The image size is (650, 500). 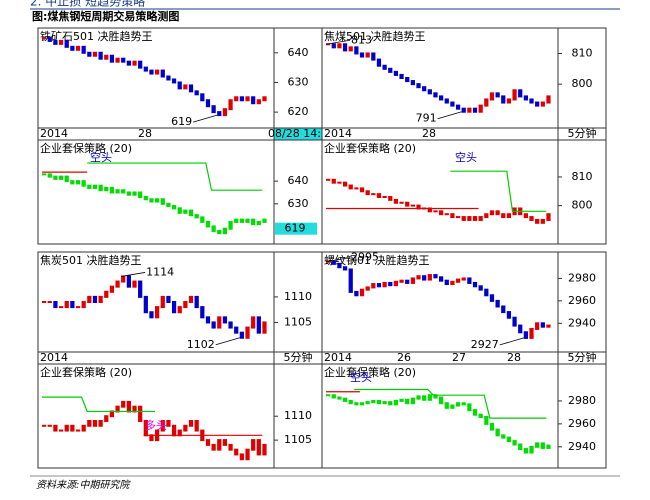 I want to click on chart-title: 焦煤501 决胜趋势王, so click(x=375, y=36).